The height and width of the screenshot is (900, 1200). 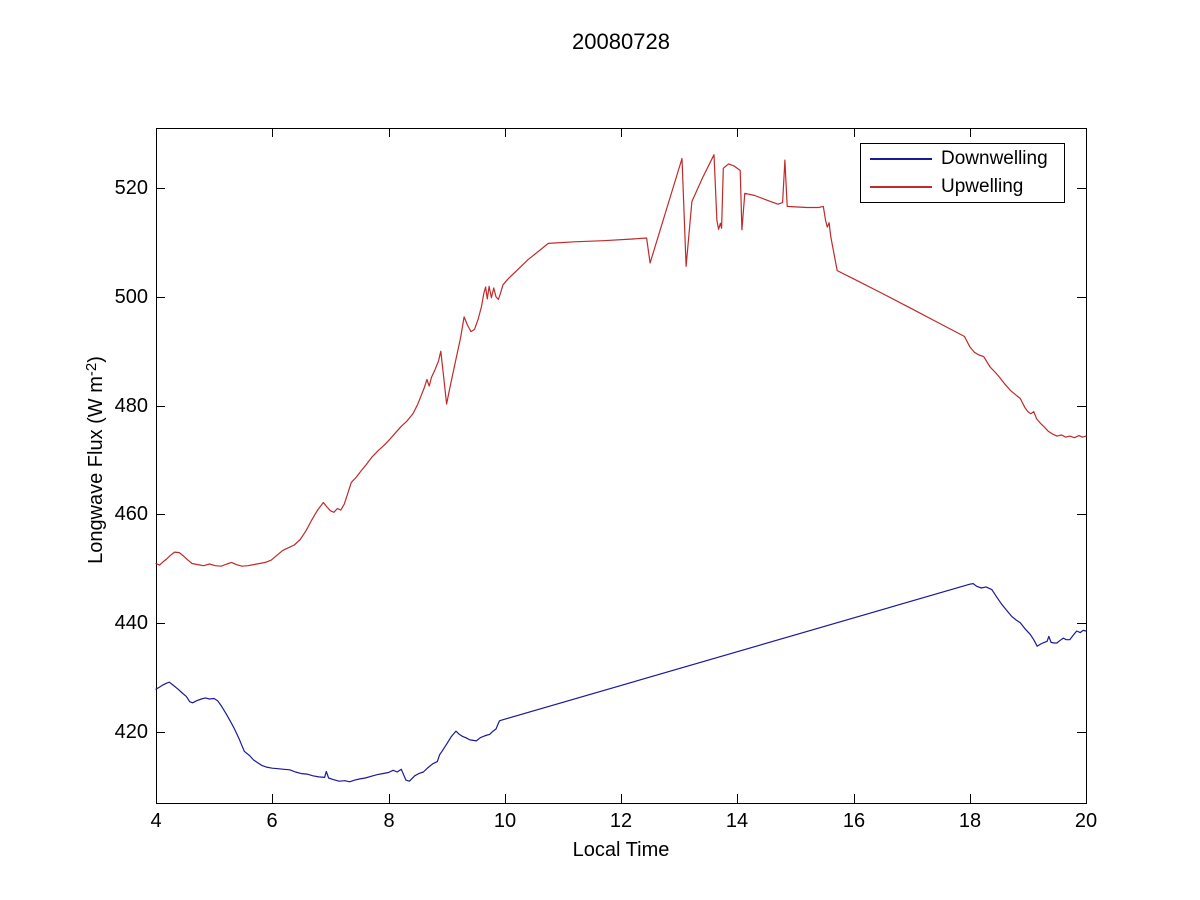 What do you see at coordinates (156, 821) in the screenshot?
I see `x-tick-label: 4` at bounding box center [156, 821].